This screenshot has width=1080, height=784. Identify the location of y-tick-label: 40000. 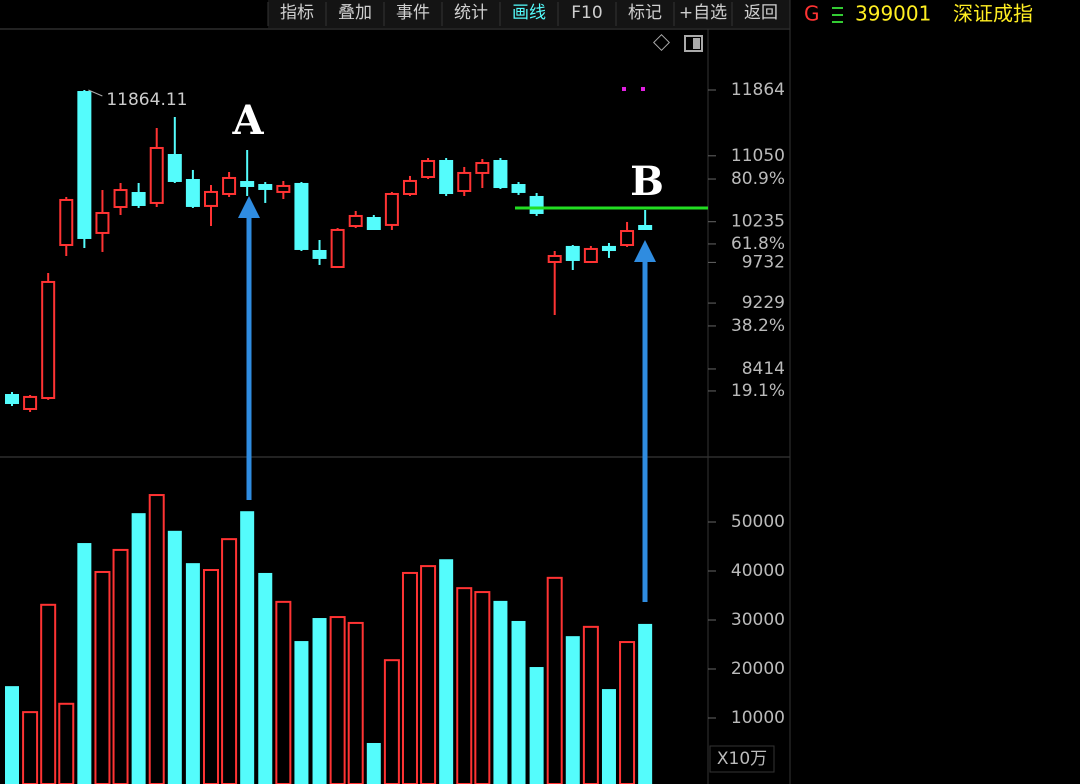
(758, 571).